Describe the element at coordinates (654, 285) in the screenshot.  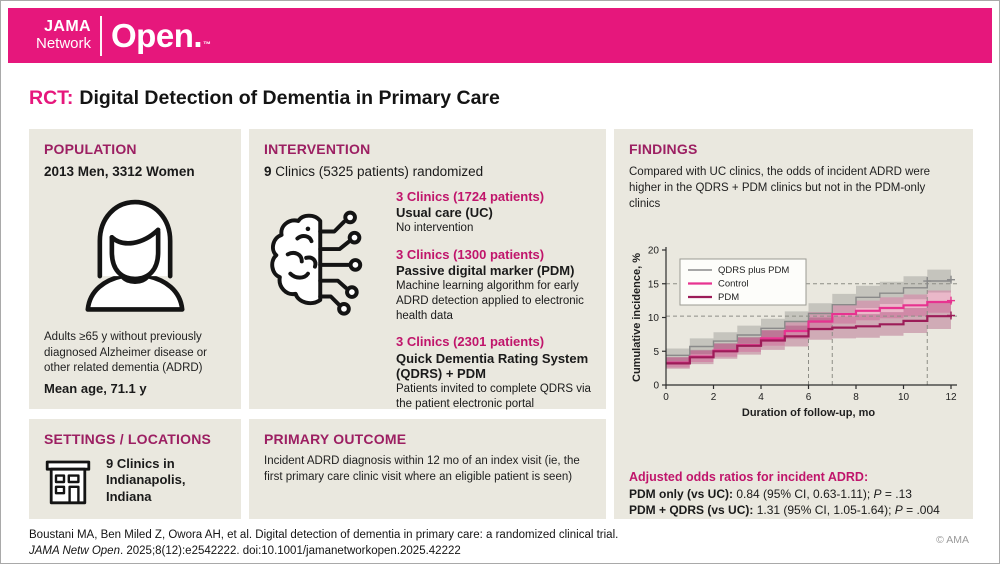
I see `svg-text: 15` at that location.